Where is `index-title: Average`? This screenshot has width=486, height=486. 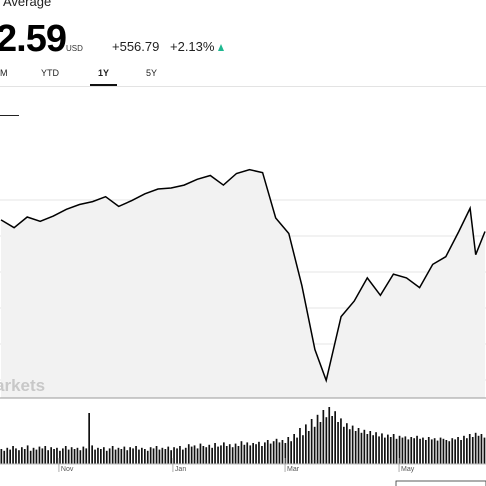
index-title: Average is located at coordinates (27, 4).